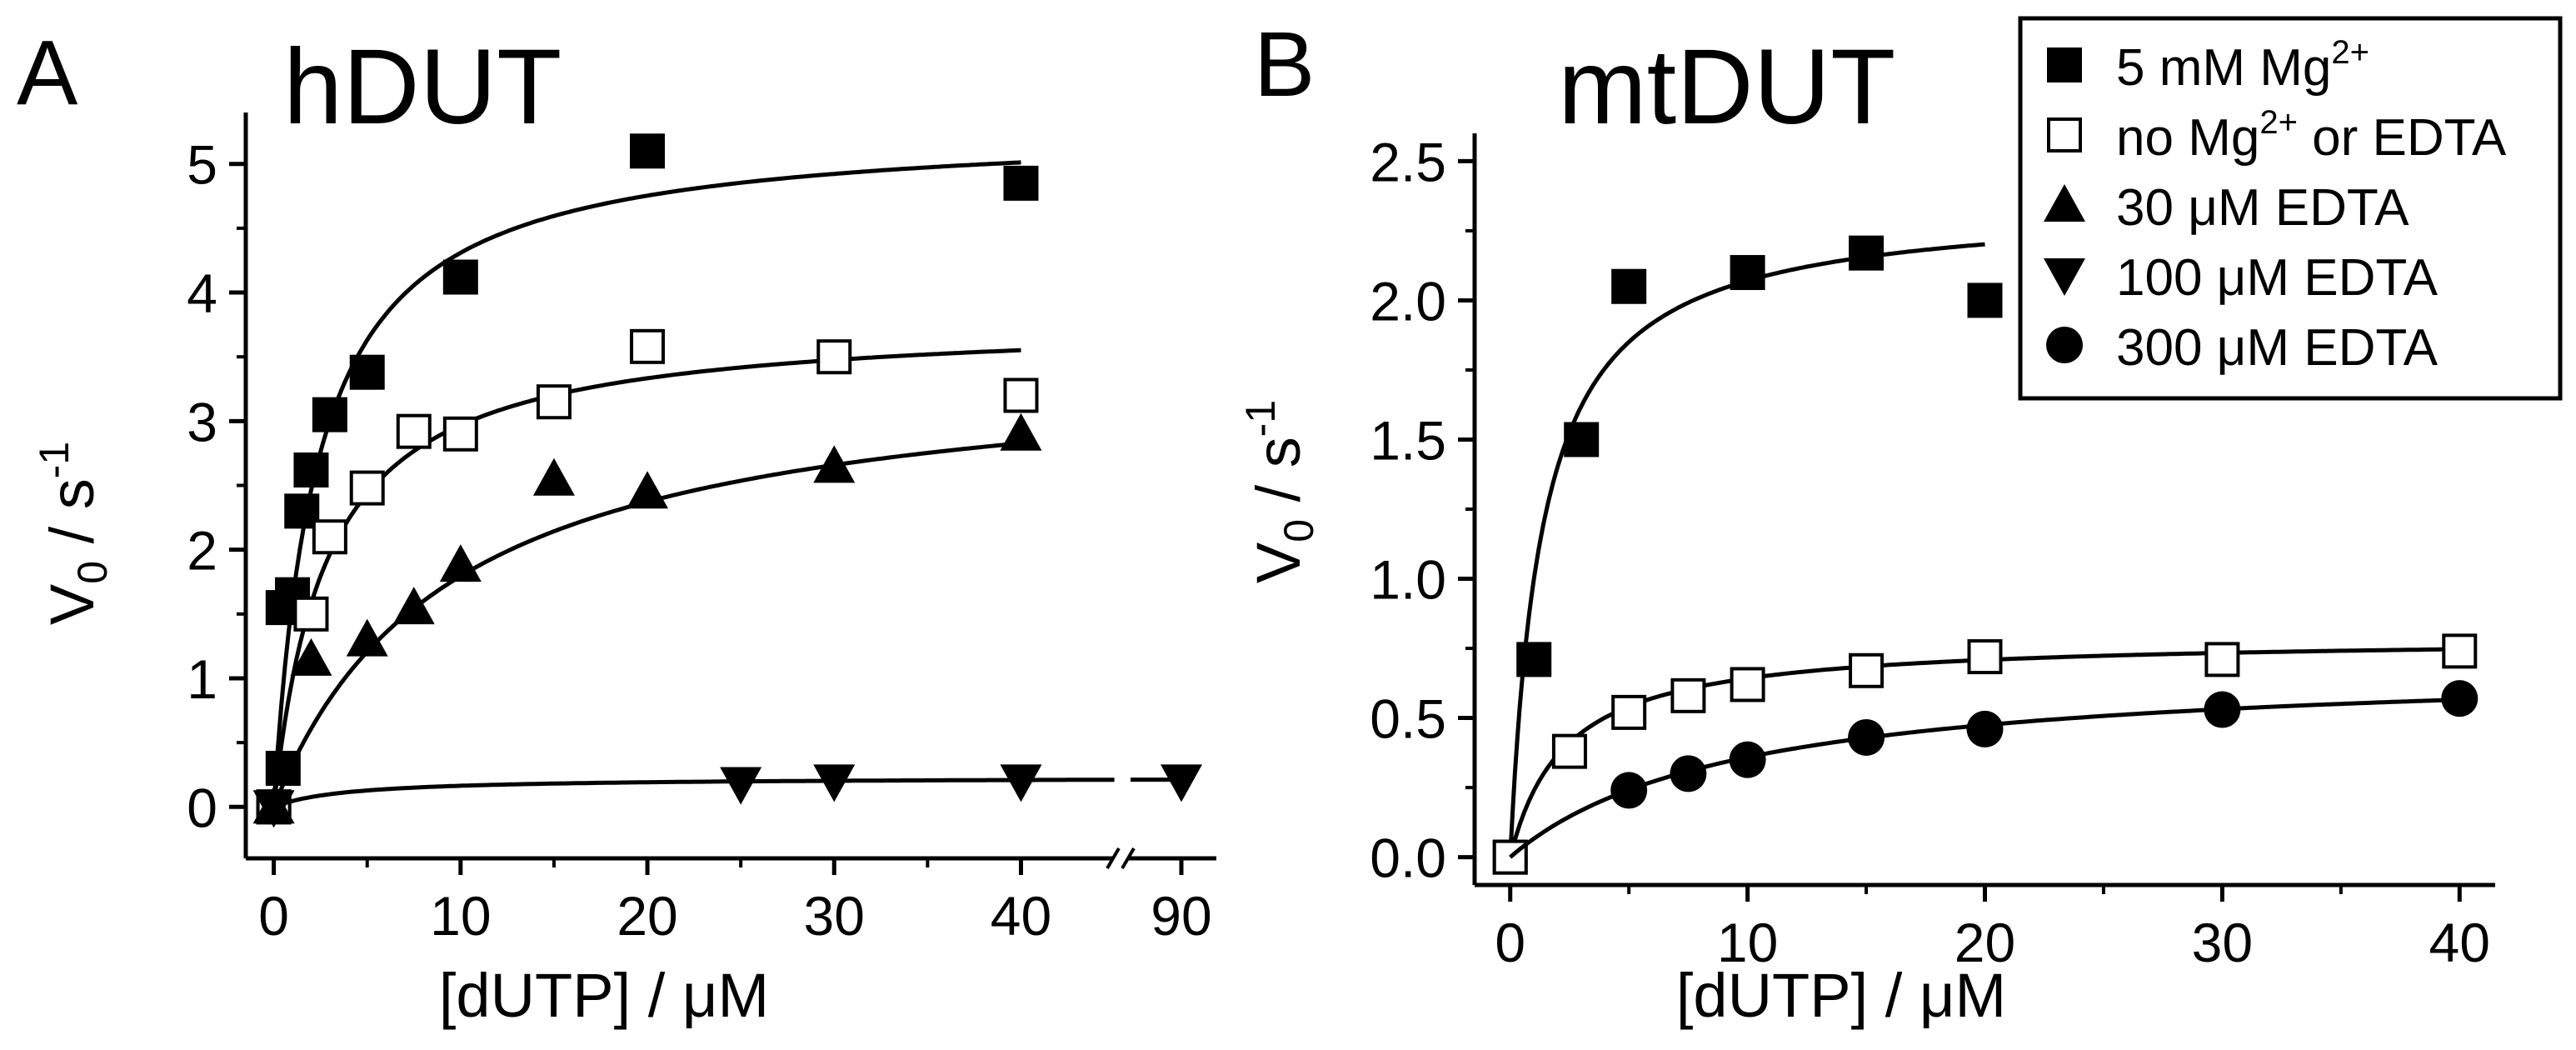  Describe the element at coordinates (1408, 440) in the screenshot. I see `y-tick-label: 1.5` at that location.